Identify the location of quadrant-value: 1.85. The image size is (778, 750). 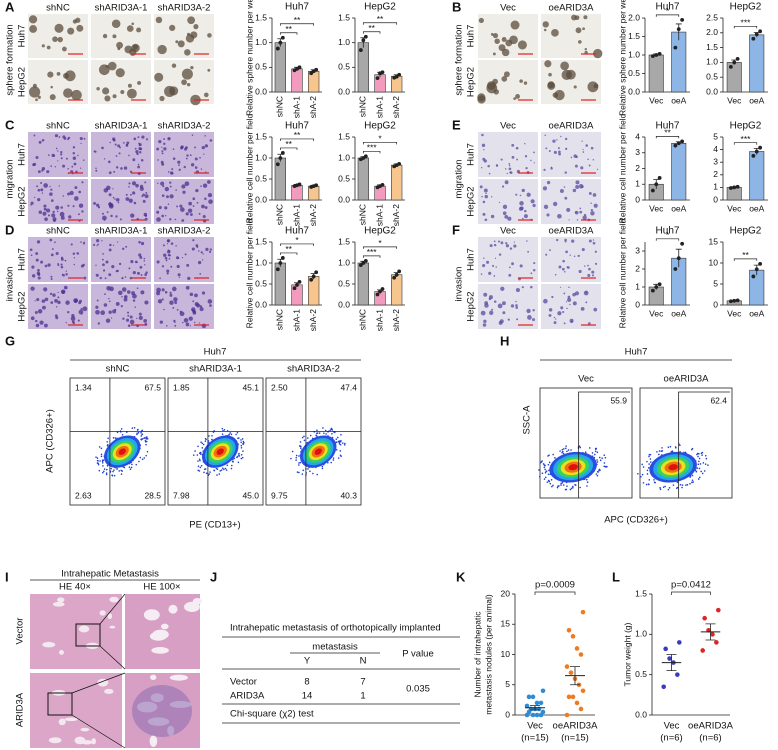
(181, 387).